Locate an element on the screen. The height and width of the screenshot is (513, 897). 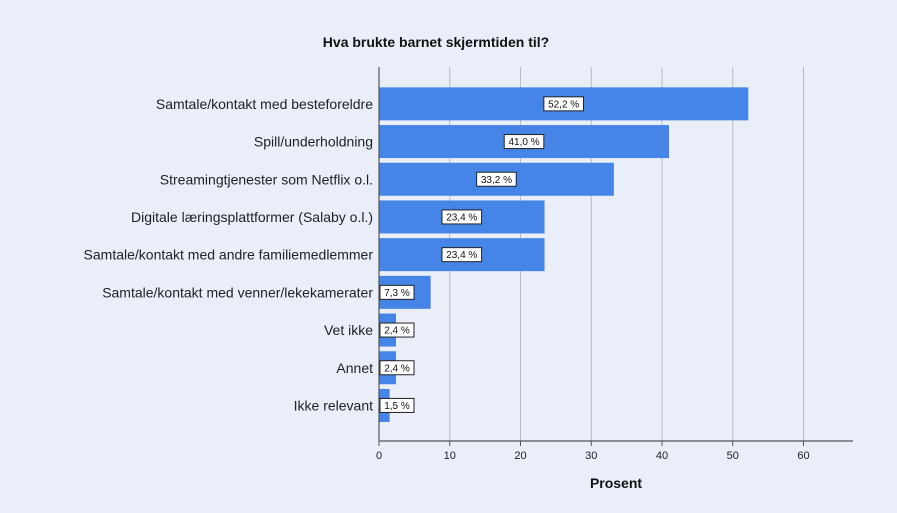
data-label: 41,0 % is located at coordinates (523, 142).